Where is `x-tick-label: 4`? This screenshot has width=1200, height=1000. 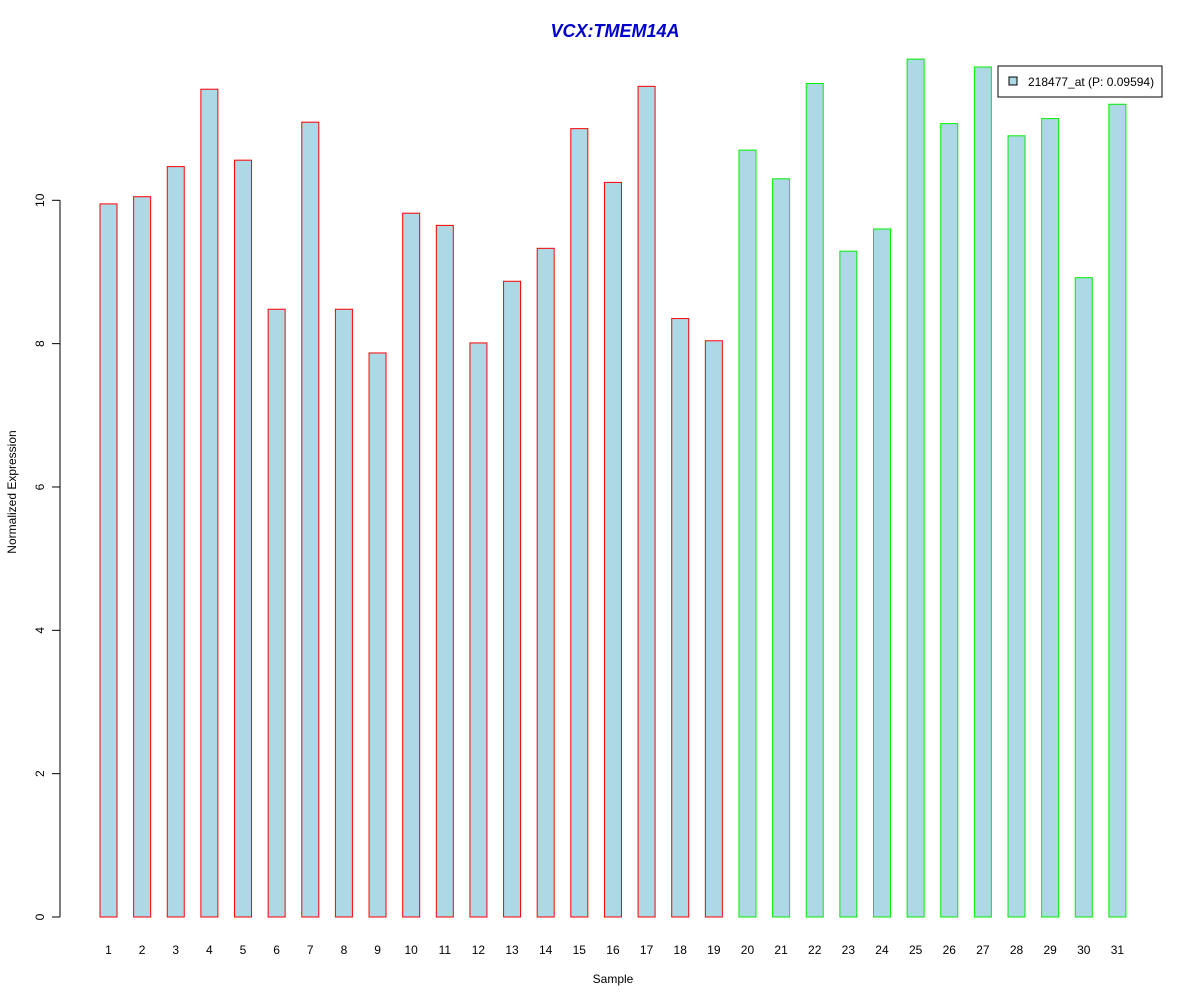 x-tick-label: 4 is located at coordinates (209, 950).